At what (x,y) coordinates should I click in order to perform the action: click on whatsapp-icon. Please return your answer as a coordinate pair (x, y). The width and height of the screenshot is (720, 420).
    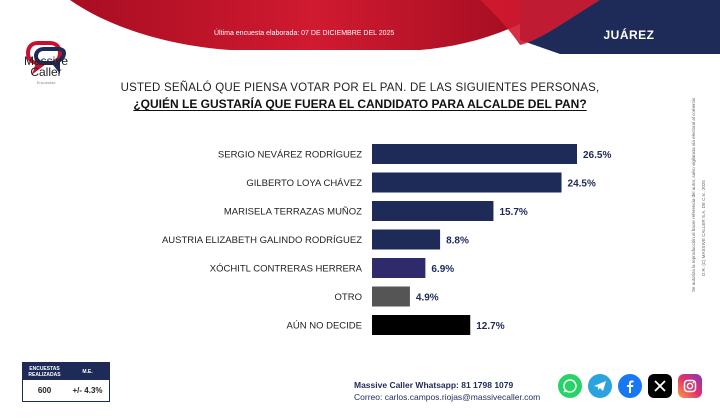
    Looking at the image, I should click on (570, 386).